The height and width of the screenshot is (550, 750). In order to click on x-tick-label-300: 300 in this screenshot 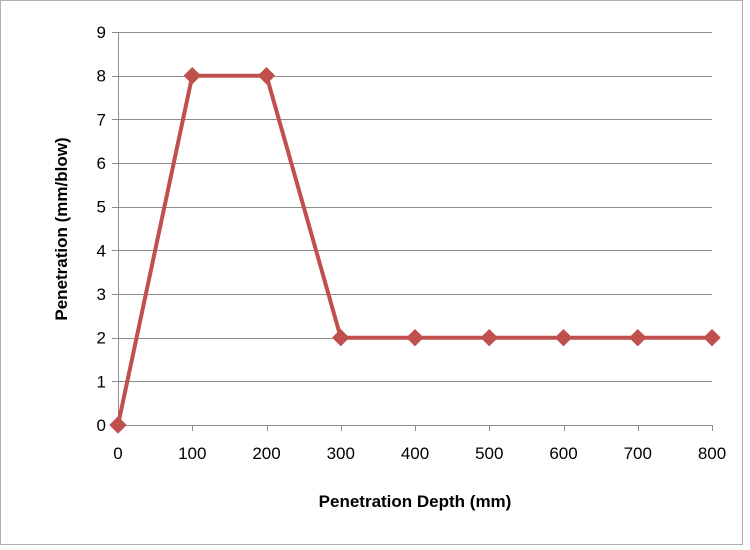, I will do `click(341, 453)`.